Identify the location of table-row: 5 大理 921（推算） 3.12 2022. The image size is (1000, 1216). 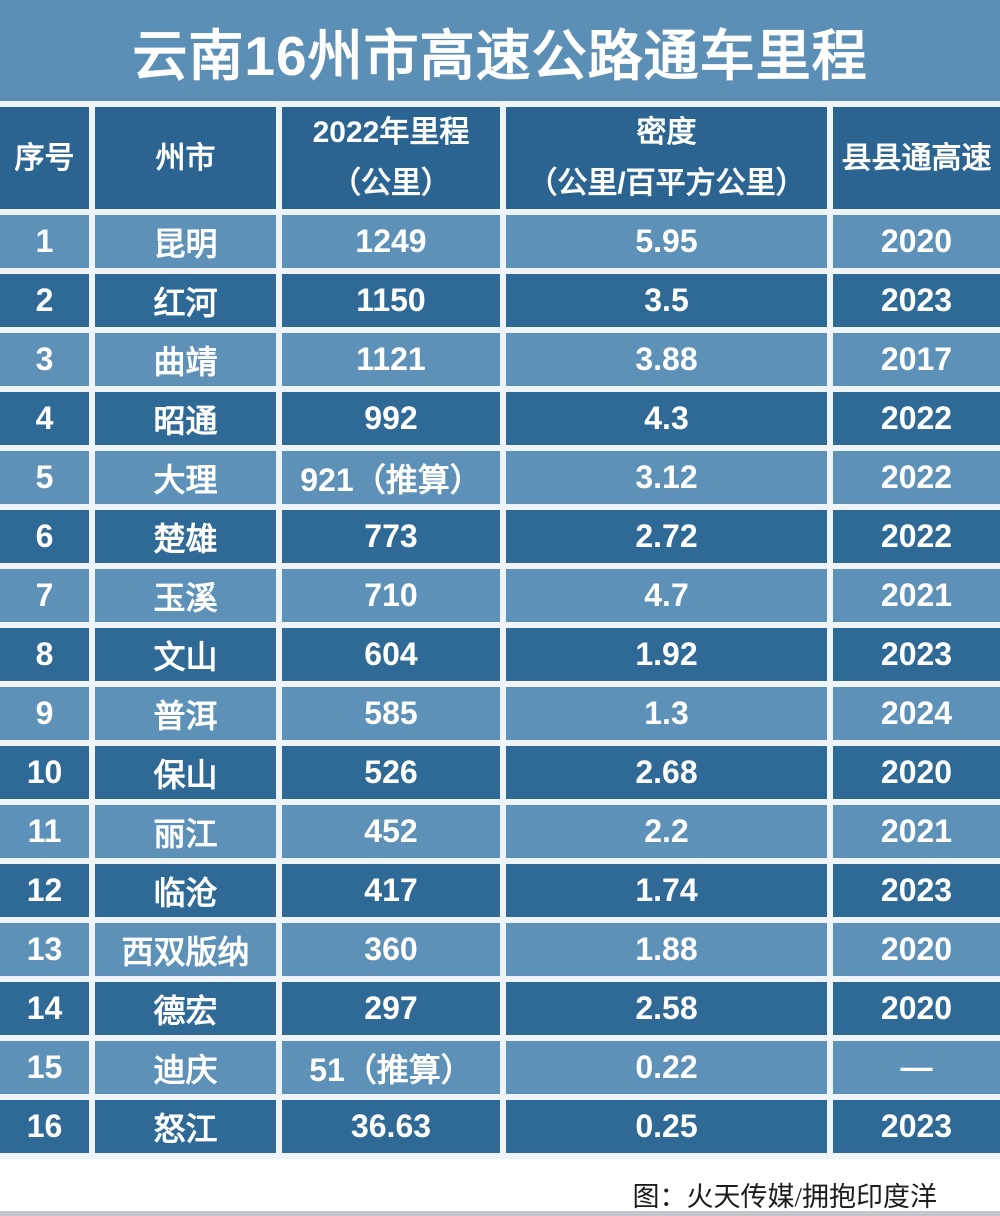
(500, 477).